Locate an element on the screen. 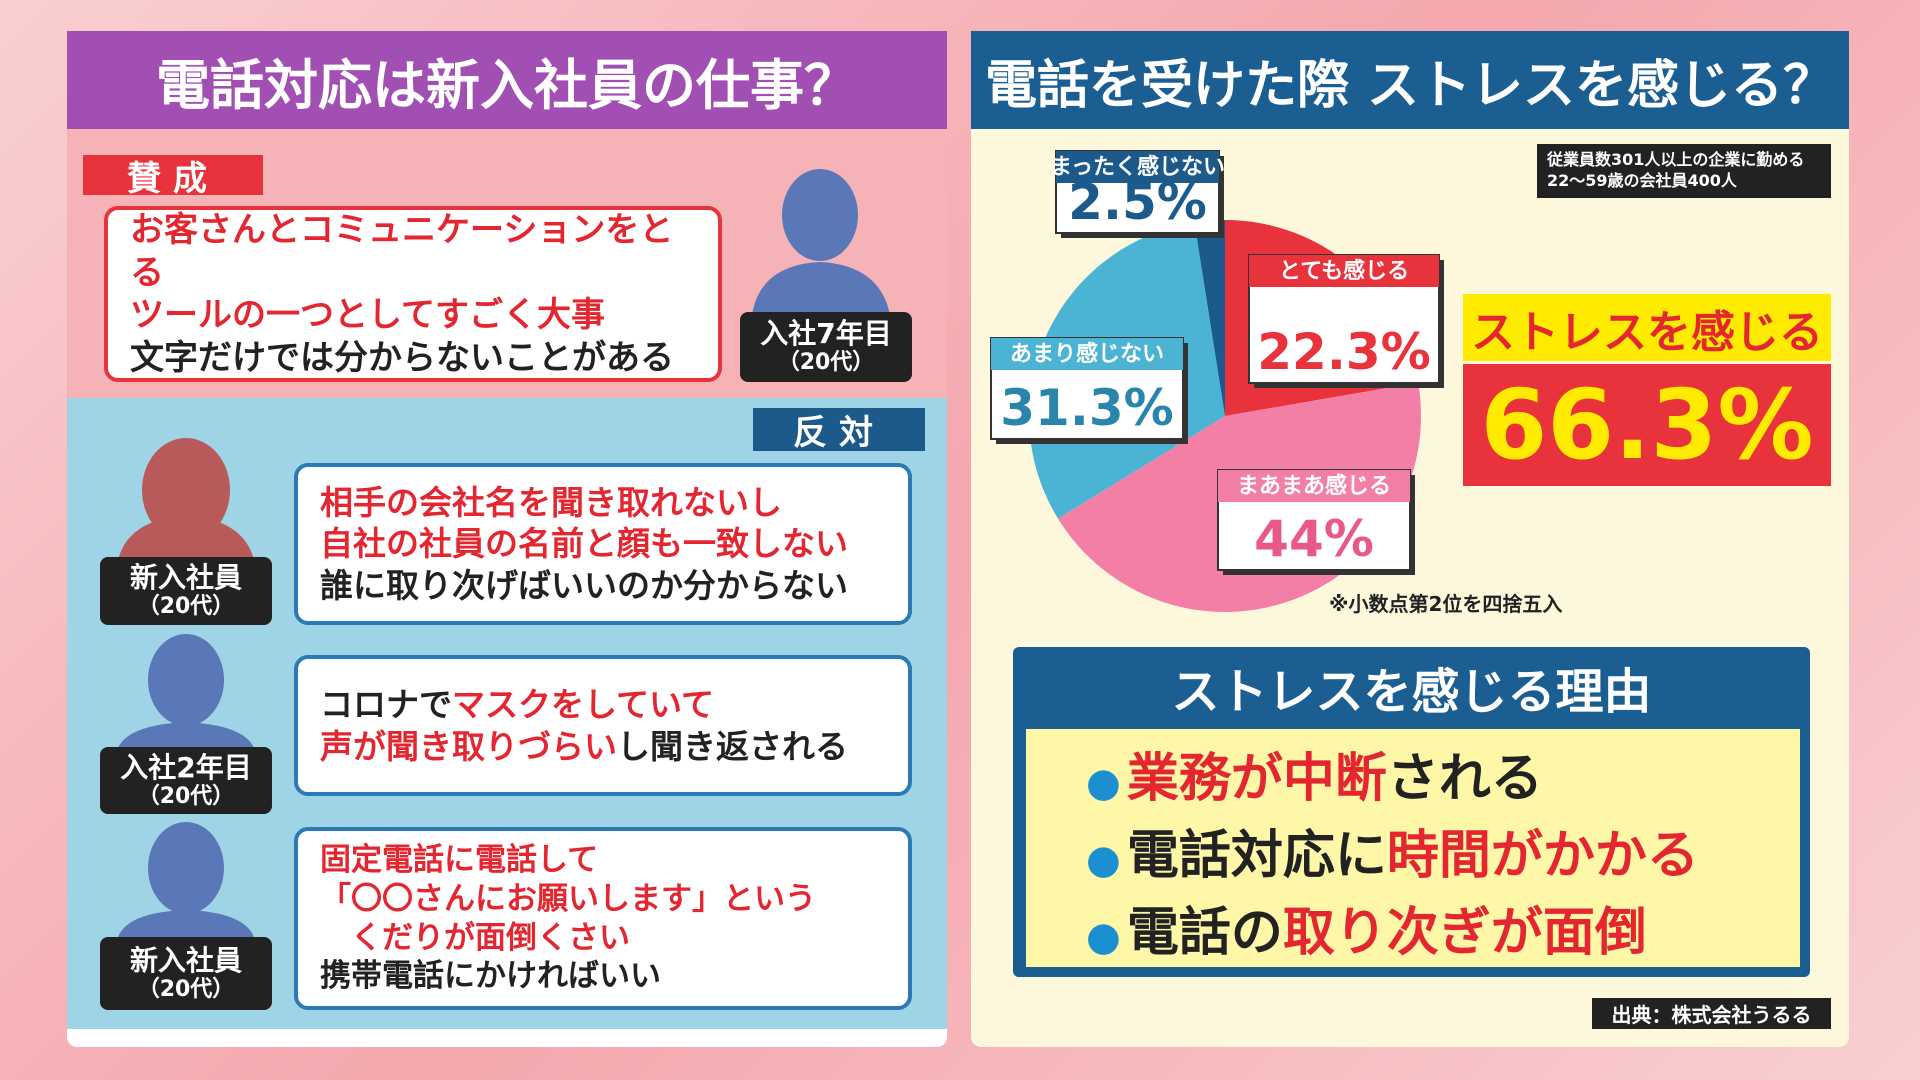 Image resolution: width=1920 pixels, height=1080 pixels. text-line: 「〇〇さんにお願いします」という is located at coordinates (603, 899).